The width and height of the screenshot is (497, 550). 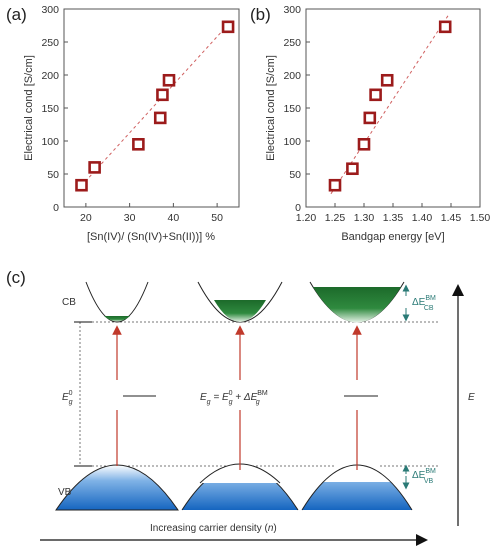 I want to click on dcb-label: ΔEBM CB, so click(x=424, y=303).